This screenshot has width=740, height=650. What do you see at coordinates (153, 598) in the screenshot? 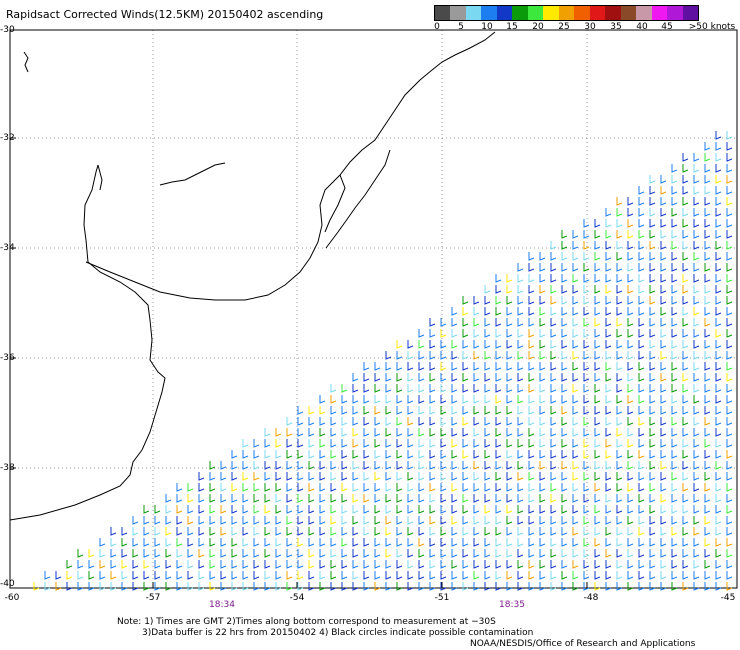
I see `lon-label: -57` at bounding box center [153, 598].